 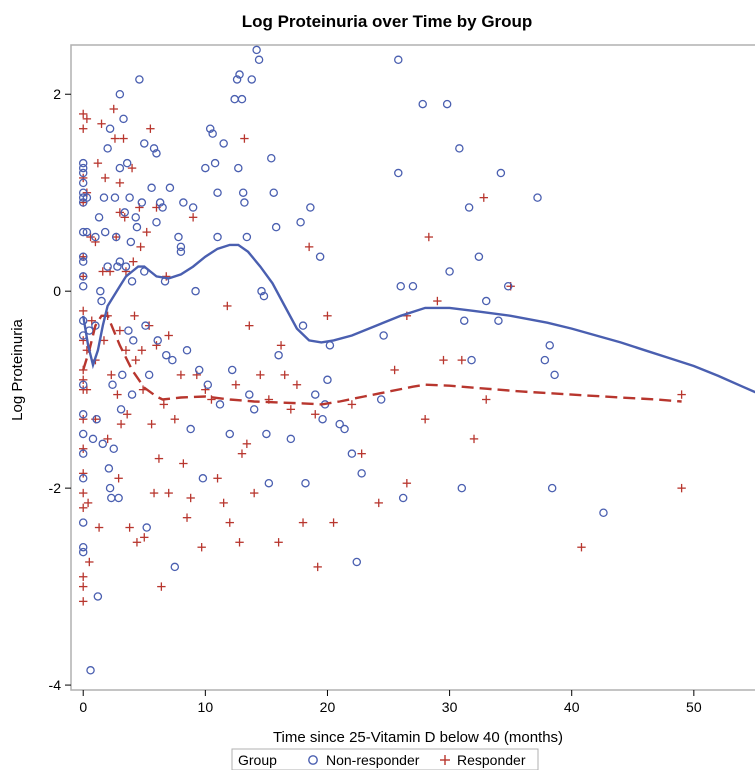 I want to click on y-tick-label: -2, so click(x=55, y=488).